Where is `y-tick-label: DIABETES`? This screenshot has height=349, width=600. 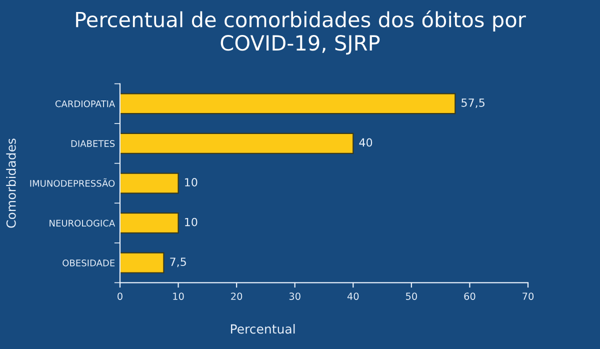
y-tick-label: DIABETES is located at coordinates (93, 143).